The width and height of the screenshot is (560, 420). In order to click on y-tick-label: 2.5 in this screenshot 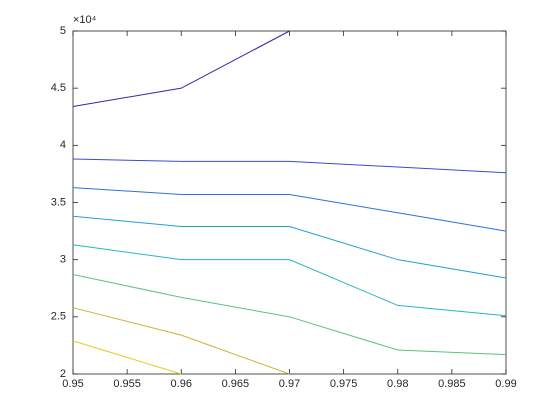, I will do `click(58, 317)`.